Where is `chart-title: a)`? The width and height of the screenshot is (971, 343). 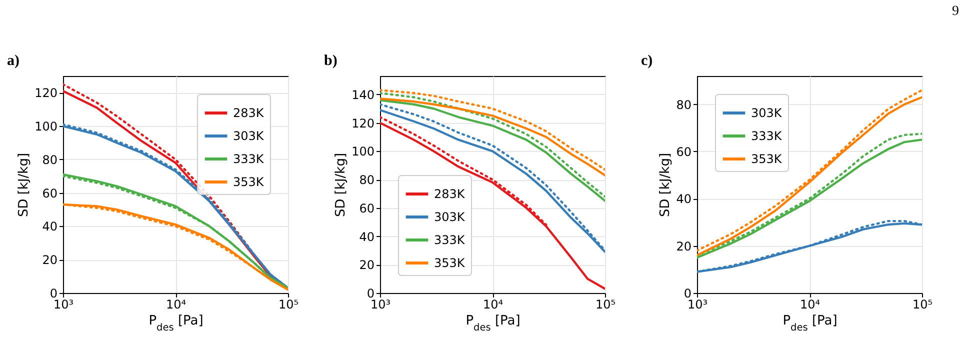 chart-title: a) is located at coordinates (13, 61).